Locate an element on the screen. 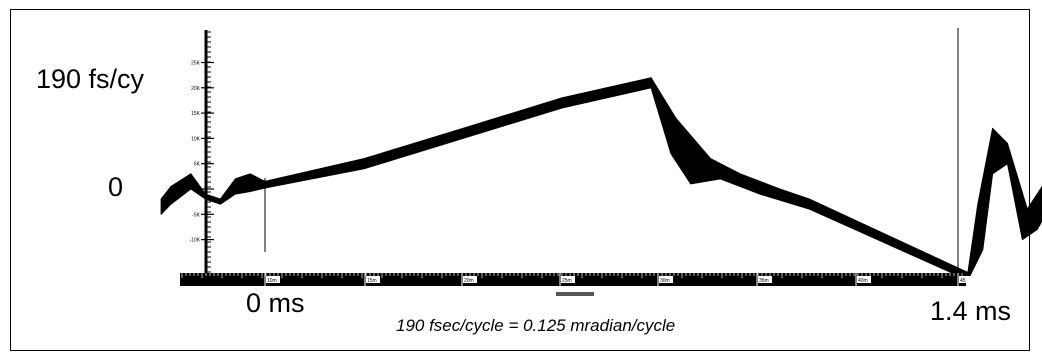  y-tick-label: 0 is located at coordinates (198, 190).